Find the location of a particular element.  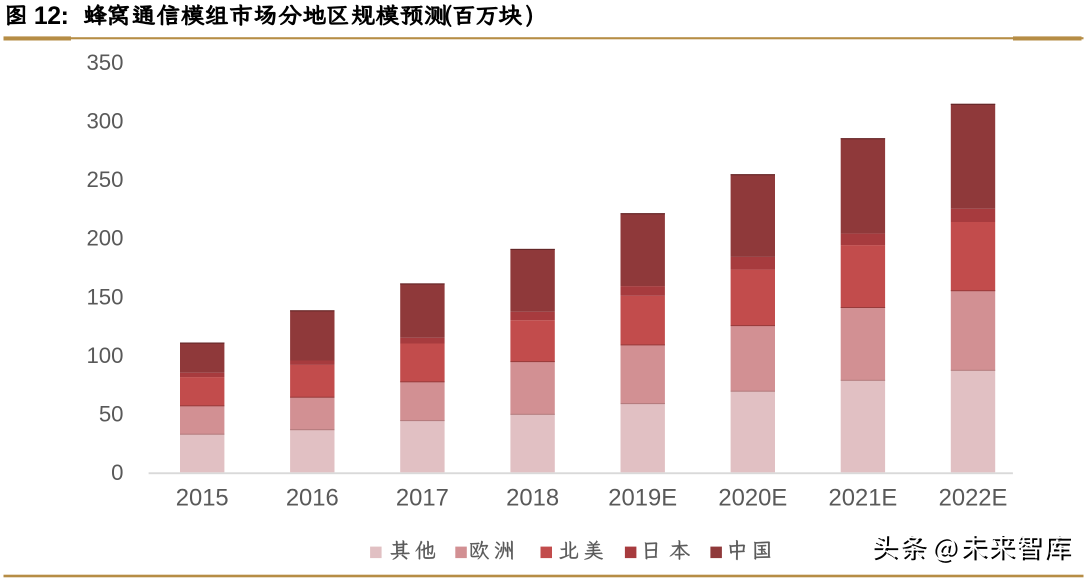

svg-text: 2019E is located at coordinates (642, 498).